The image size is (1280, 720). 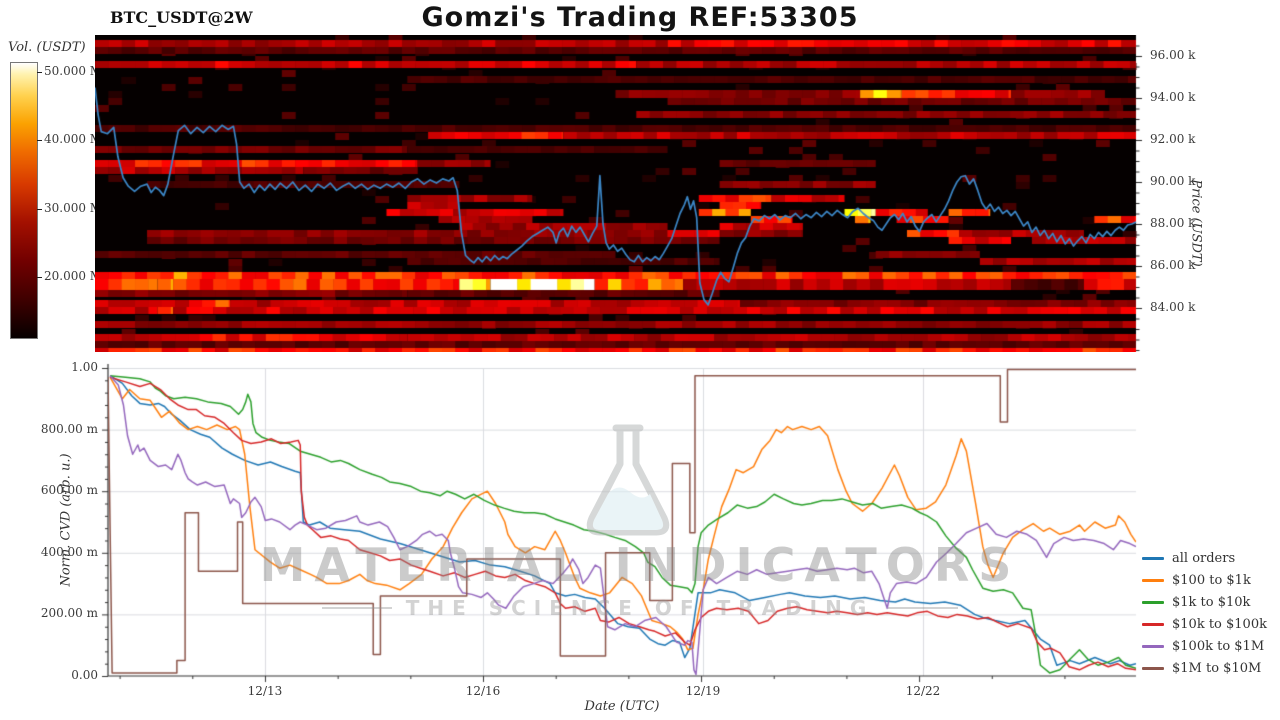 I want to click on colorbar-label: Vol. (USDT), so click(x=47, y=47).